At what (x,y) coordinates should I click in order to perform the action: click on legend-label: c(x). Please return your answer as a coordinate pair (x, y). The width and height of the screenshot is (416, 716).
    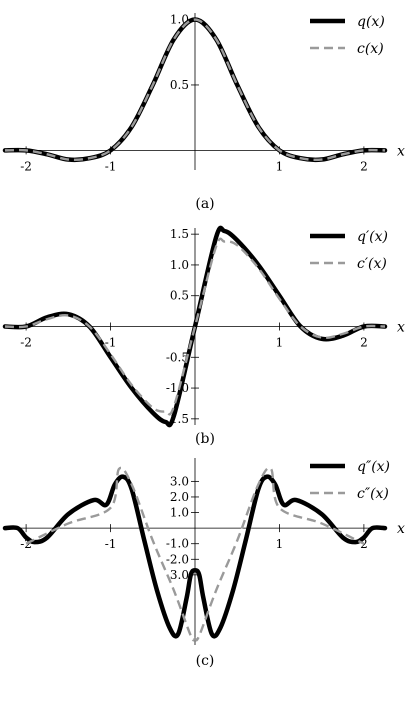
    Looking at the image, I should click on (370, 49).